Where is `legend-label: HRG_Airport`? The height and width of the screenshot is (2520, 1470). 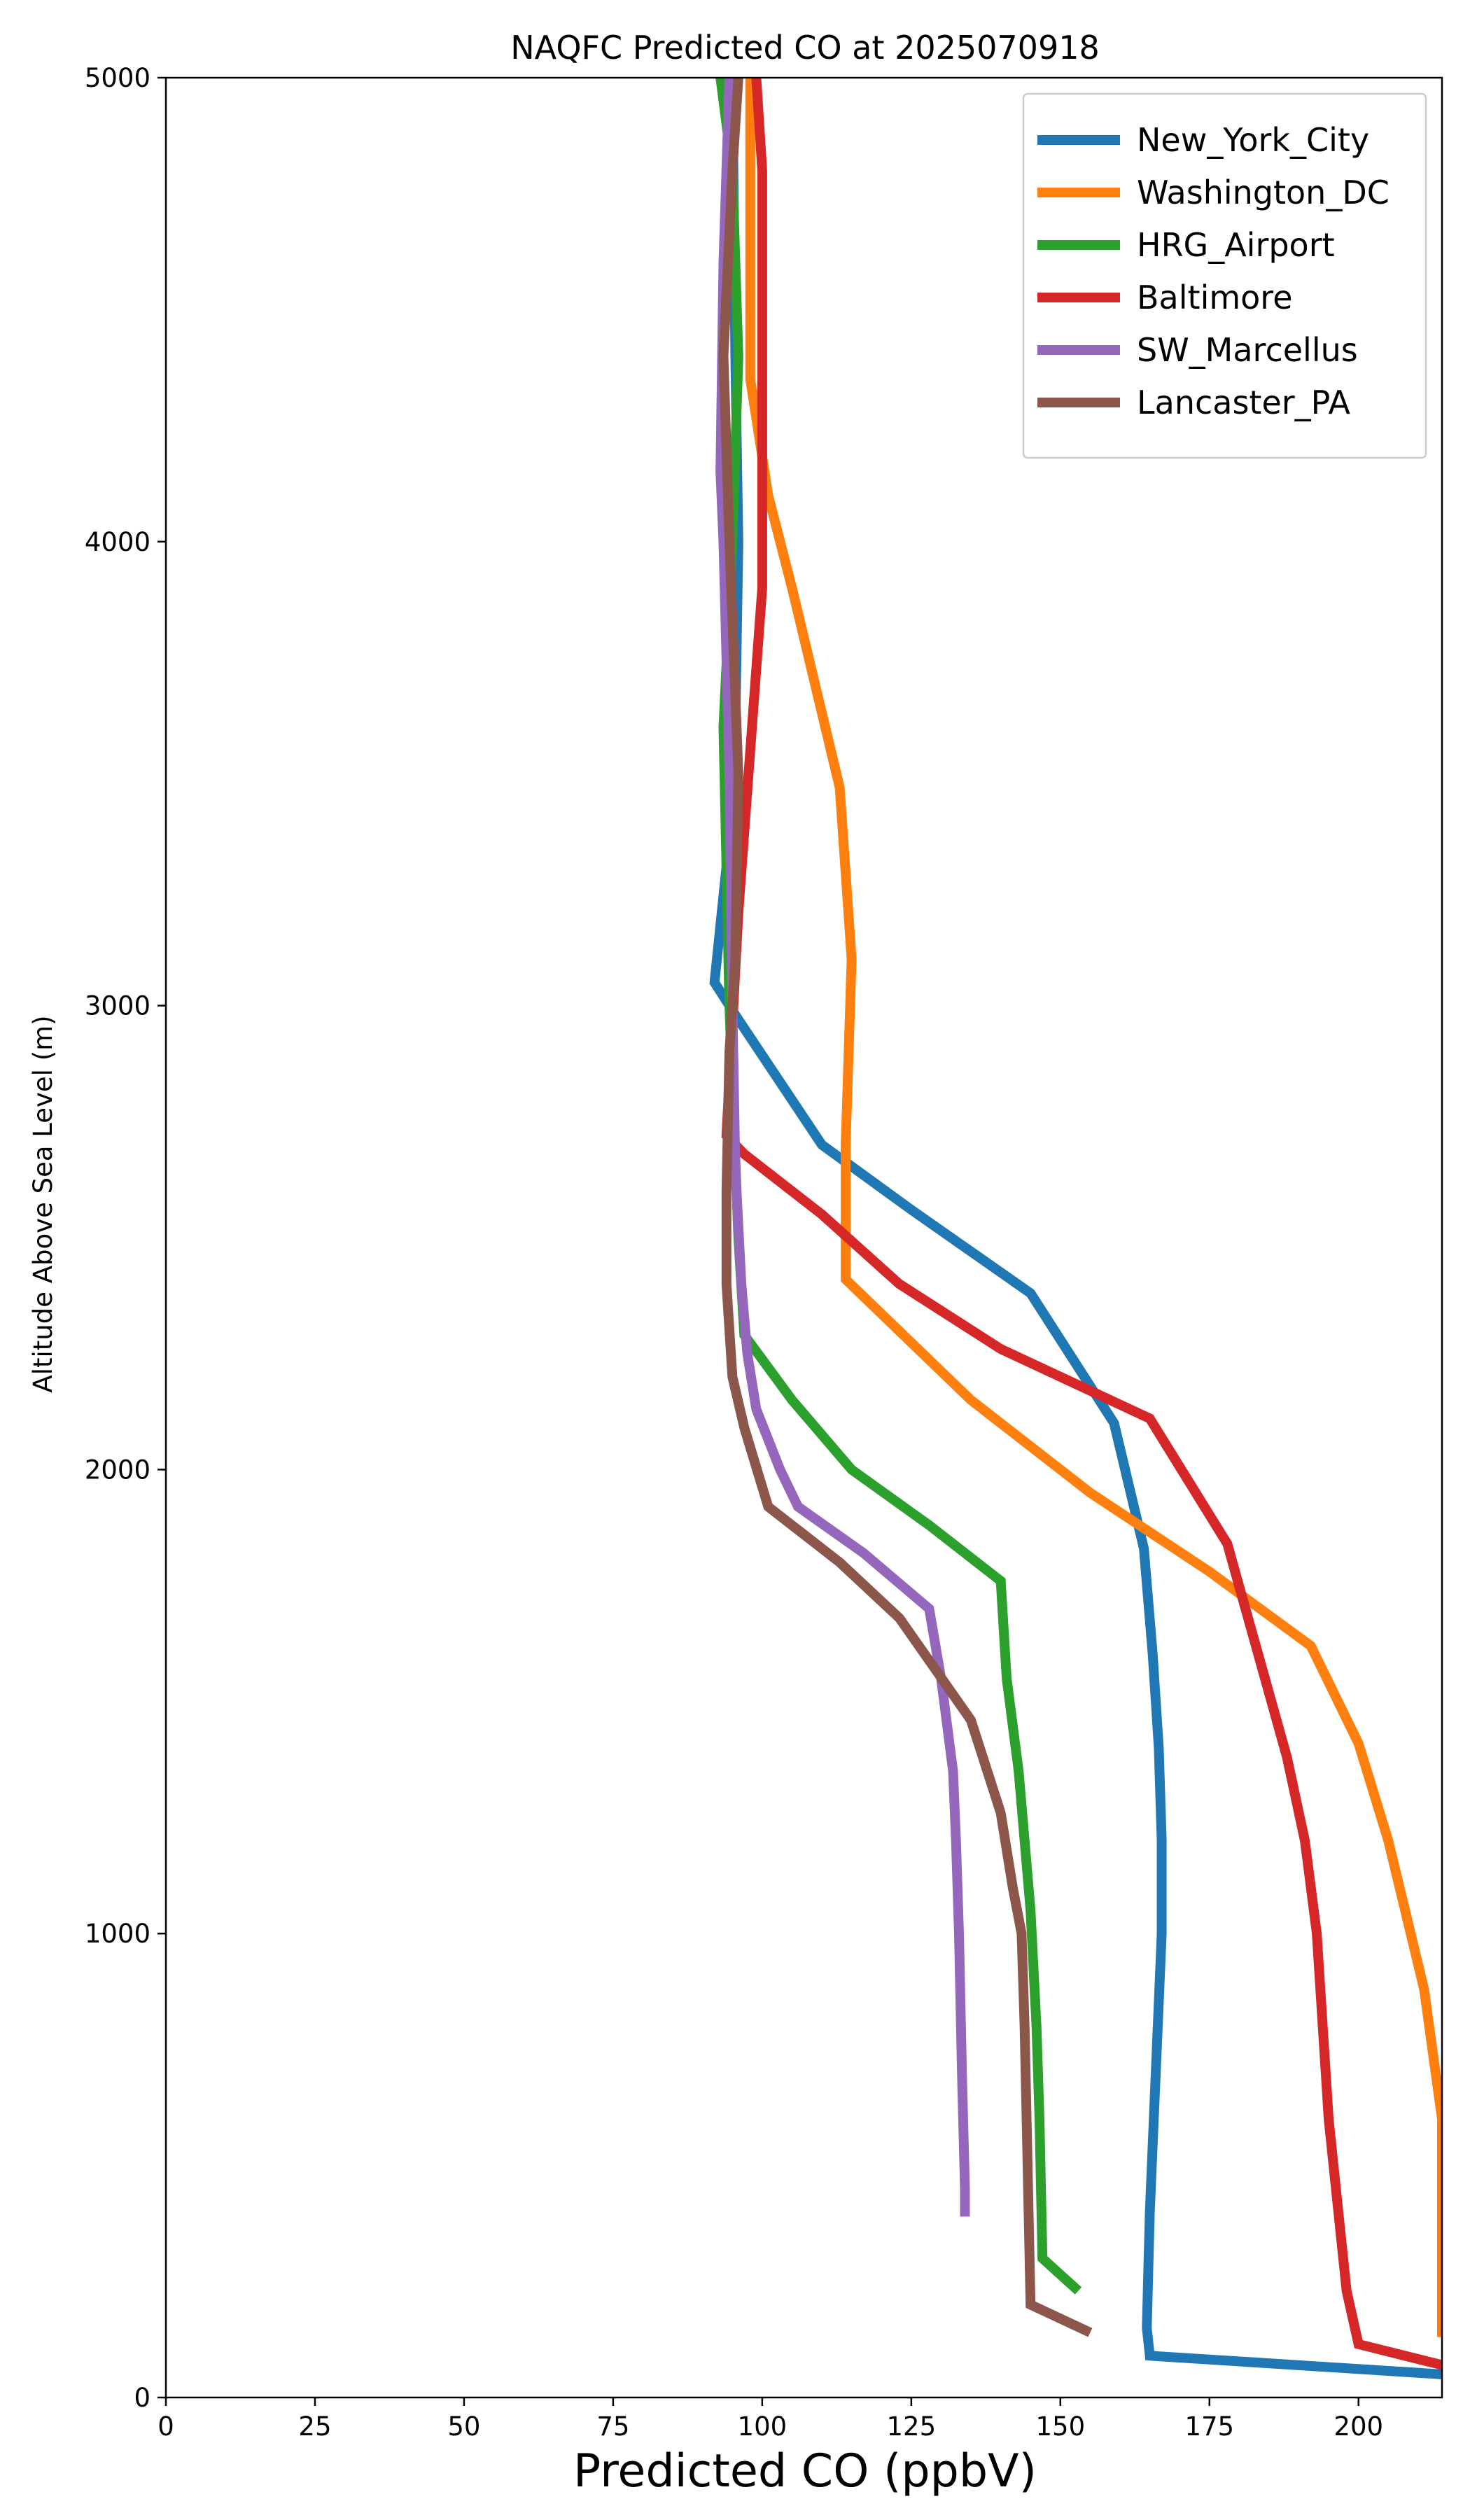
legend-label: HRG_Airport is located at coordinates (1236, 245).